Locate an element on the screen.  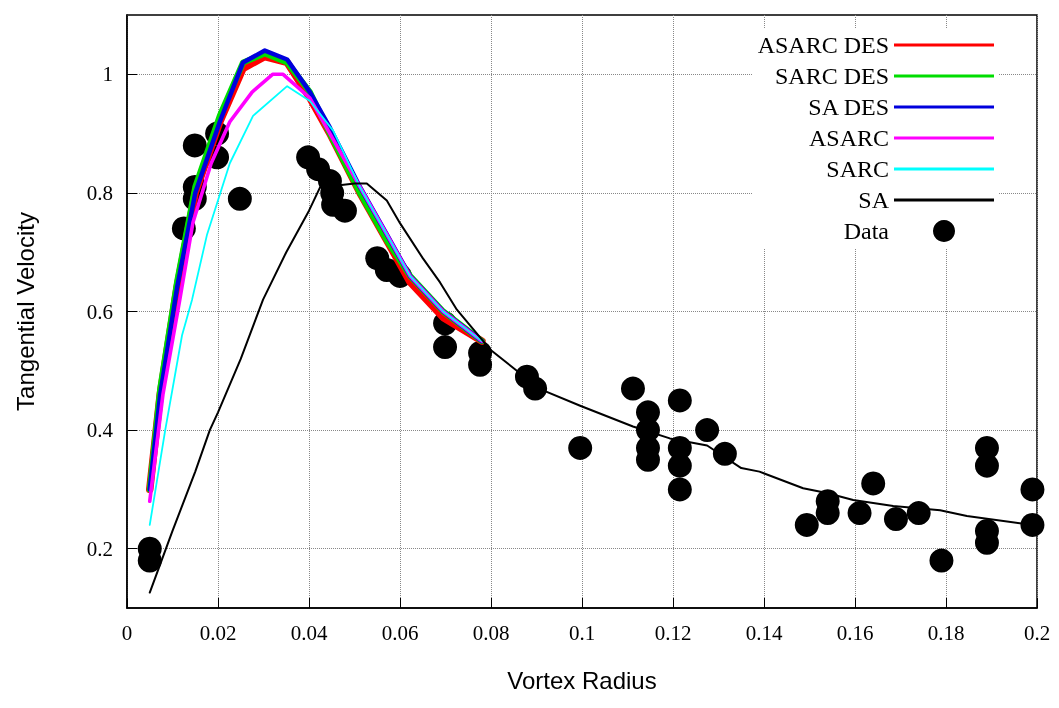
legend-label: ASARC DES is located at coordinates (823, 45).